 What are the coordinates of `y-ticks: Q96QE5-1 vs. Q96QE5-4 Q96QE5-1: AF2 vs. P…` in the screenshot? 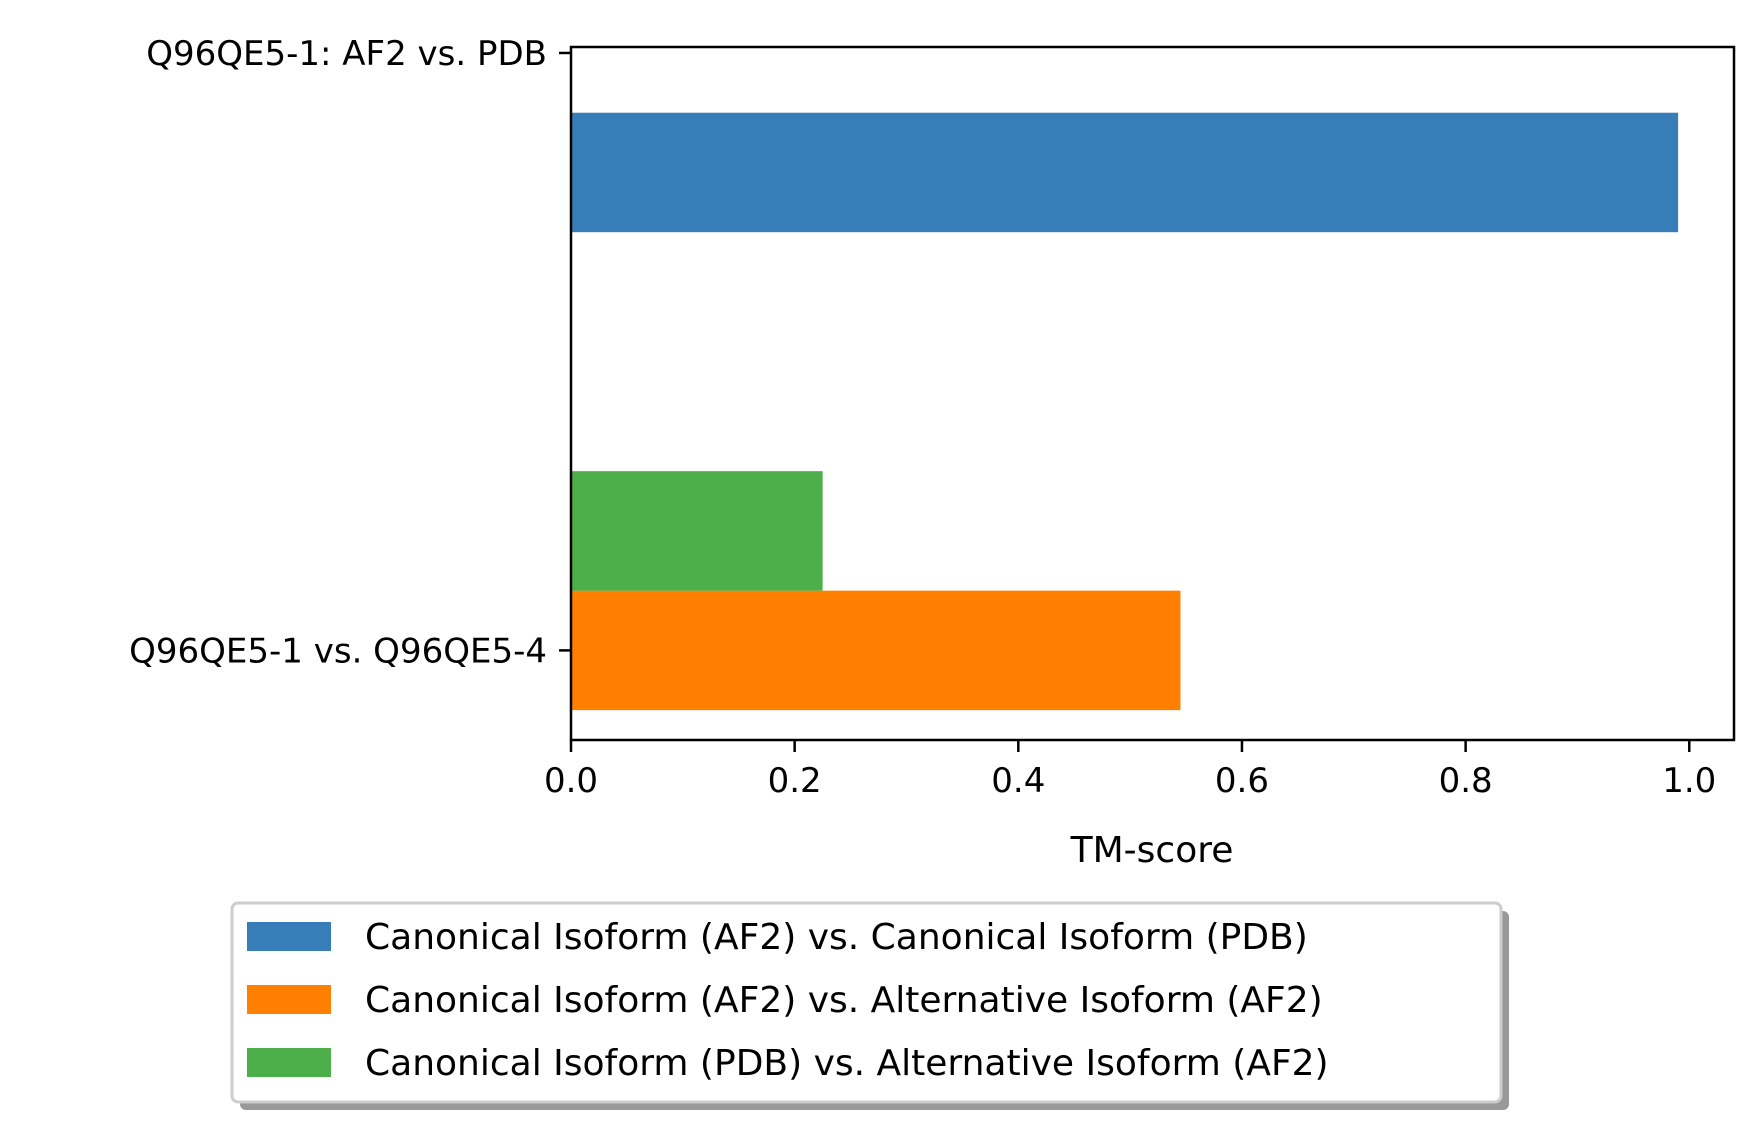 It's located at (350, 352).